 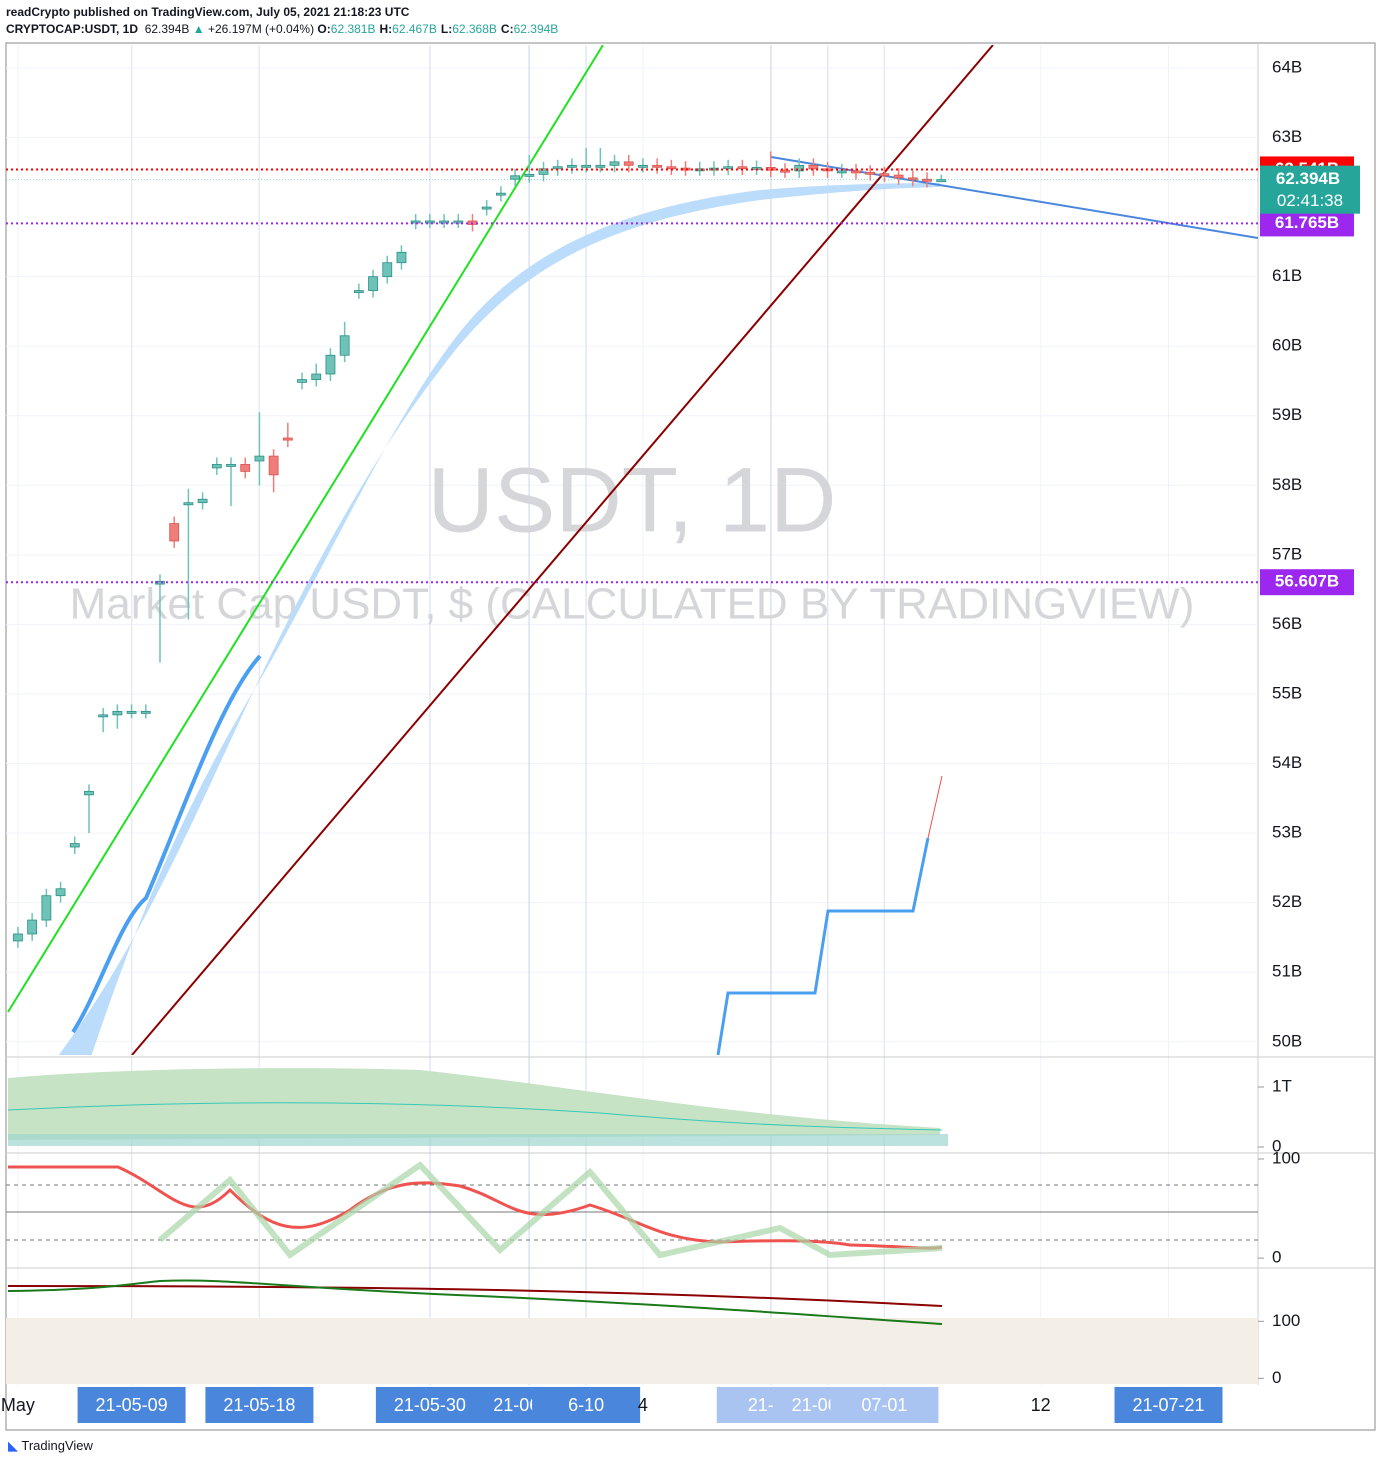 What do you see at coordinates (1287, 66) in the screenshot?
I see `y-tick-label: 64B` at bounding box center [1287, 66].